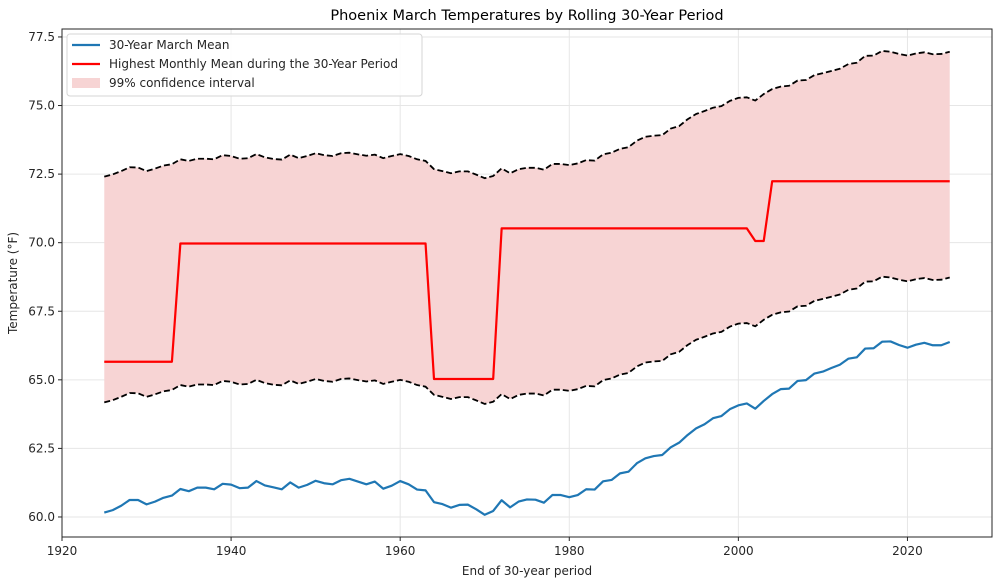 The width and height of the screenshot is (1000, 585). I want to click on y-tick-label: 65.0, so click(41, 380).